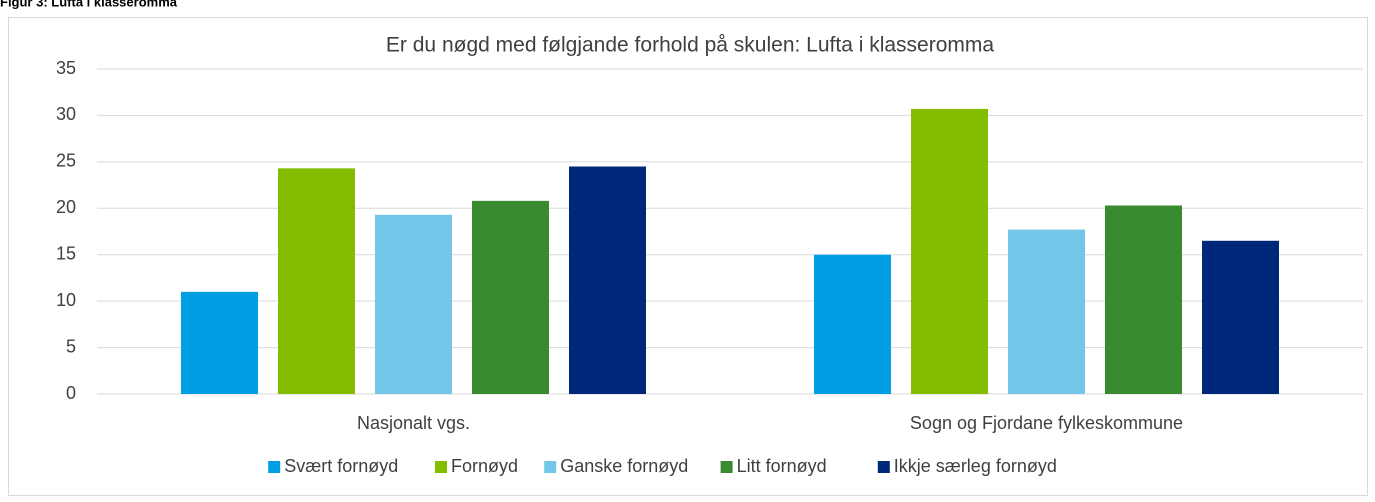  Describe the element at coordinates (624, 466) in the screenshot. I see `legend-label: Ganske fornøyd` at that location.